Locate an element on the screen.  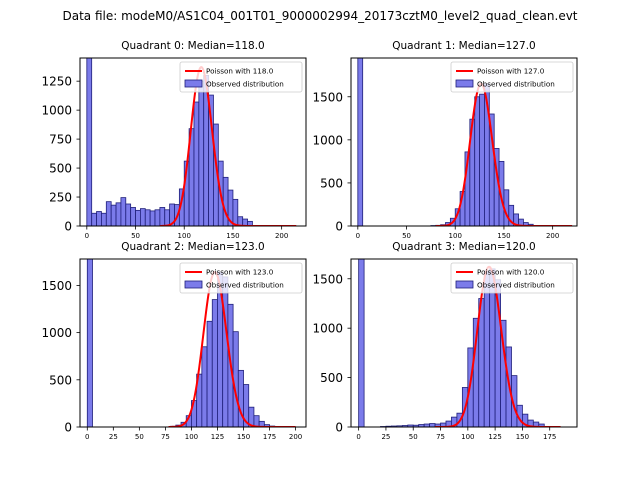
legend-label-poisson: Poisson with 118.0 is located at coordinates (240, 71).